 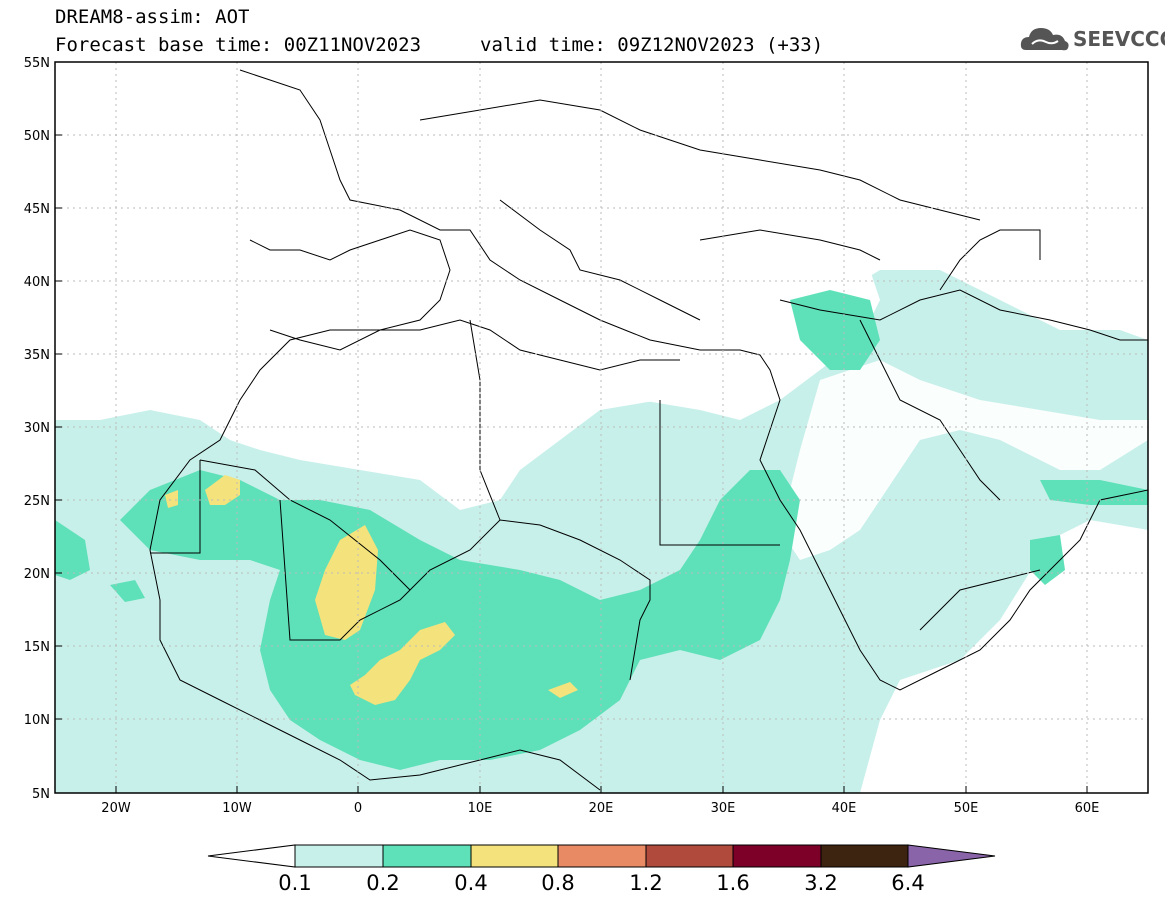 What do you see at coordinates (1044, 39) in the screenshot?
I see `cloud-icon` at bounding box center [1044, 39].